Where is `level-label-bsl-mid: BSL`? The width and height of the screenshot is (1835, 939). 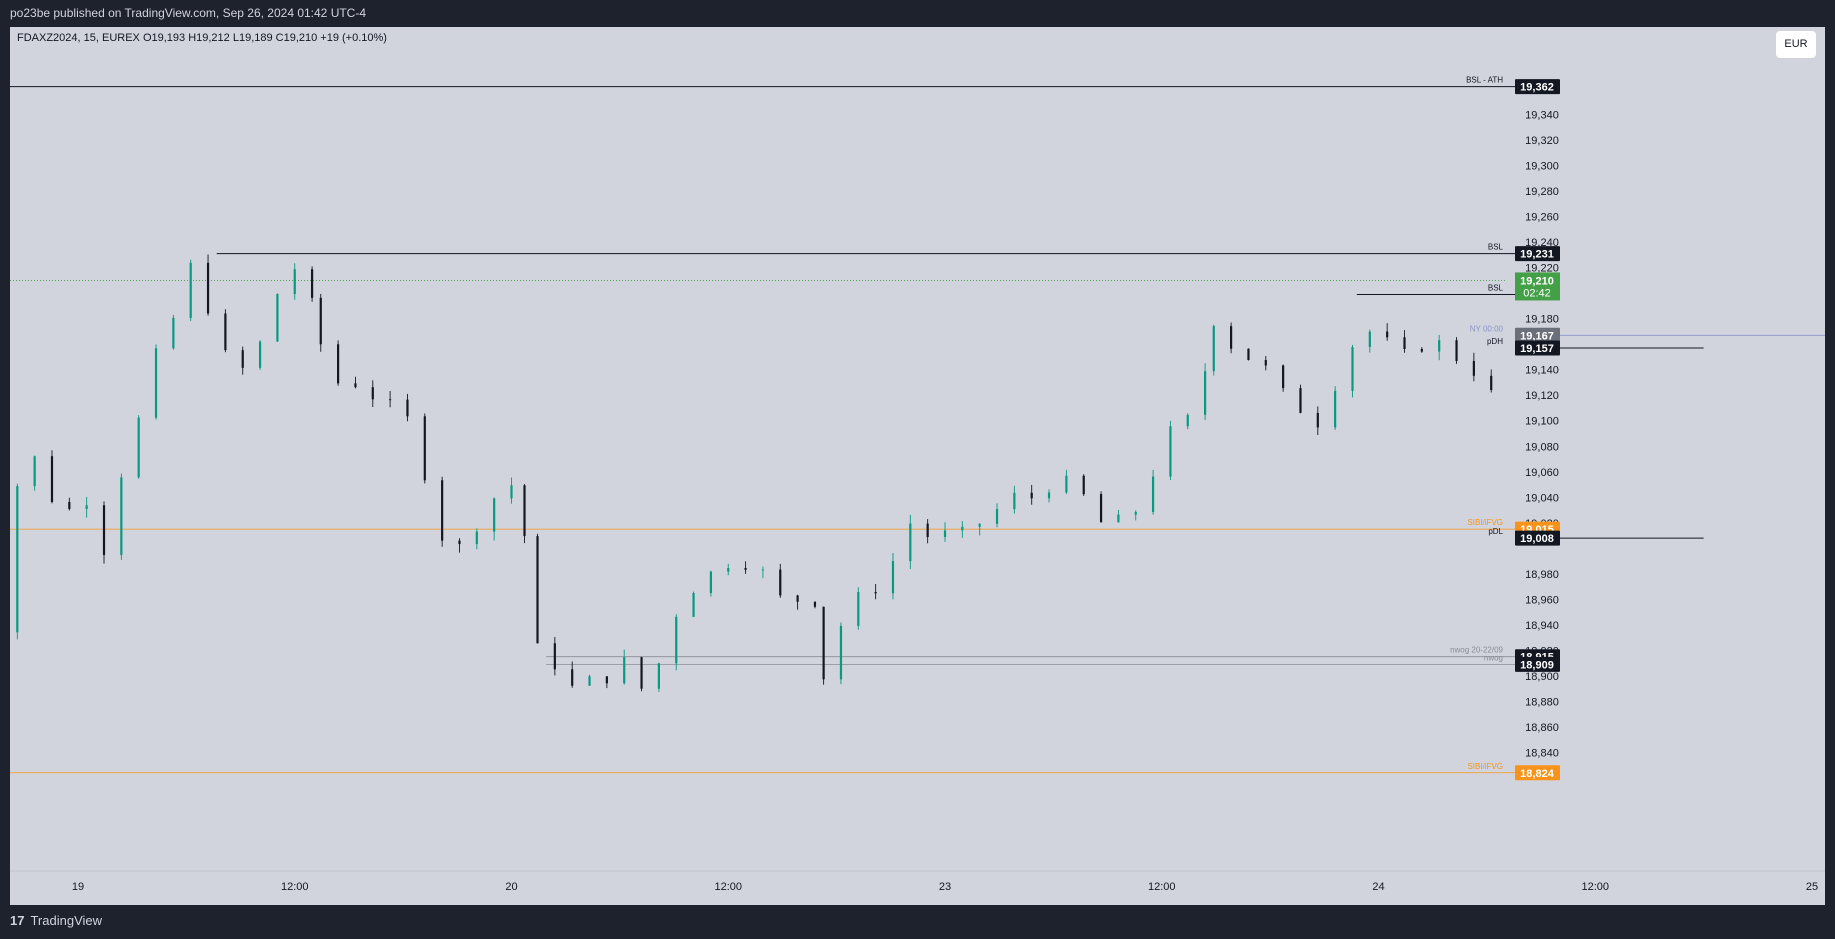
level-label-bsl-mid: BSL is located at coordinates (1496, 287).